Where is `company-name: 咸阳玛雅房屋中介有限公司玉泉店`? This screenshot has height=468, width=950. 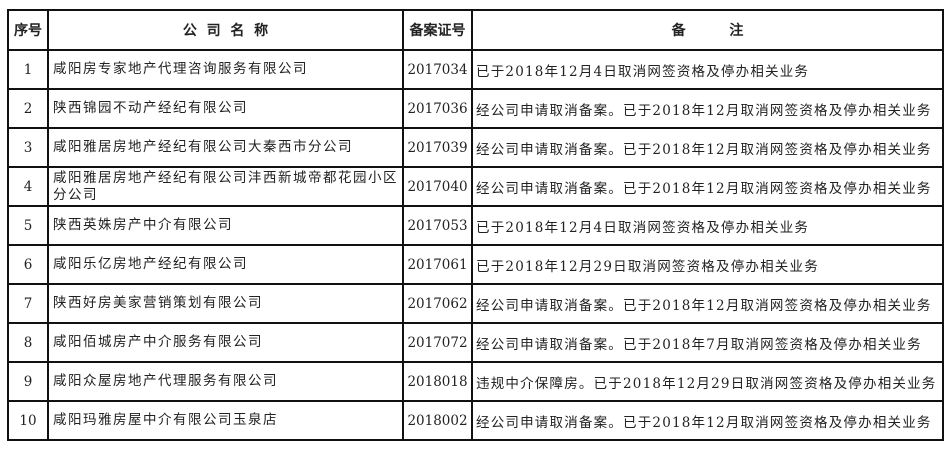 company-name: 咸阳玛雅房屋中介有限公司玉泉店 is located at coordinates (225, 420).